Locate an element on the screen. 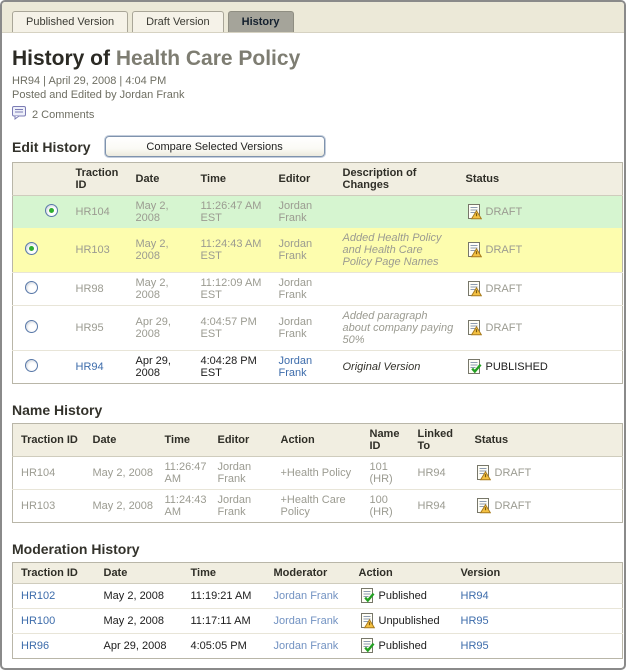 Image resolution: width=626 pixels, height=670 pixels. traction-id-cell: HR104 is located at coordinates (97, 211).